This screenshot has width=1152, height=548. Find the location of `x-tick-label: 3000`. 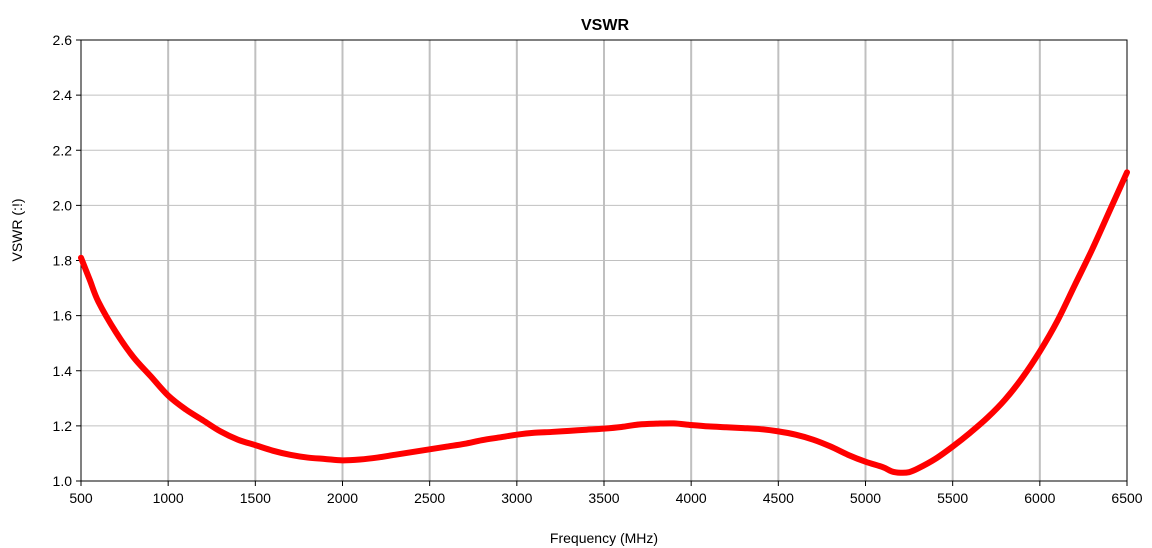

x-tick-label: 3000 is located at coordinates (516, 498).